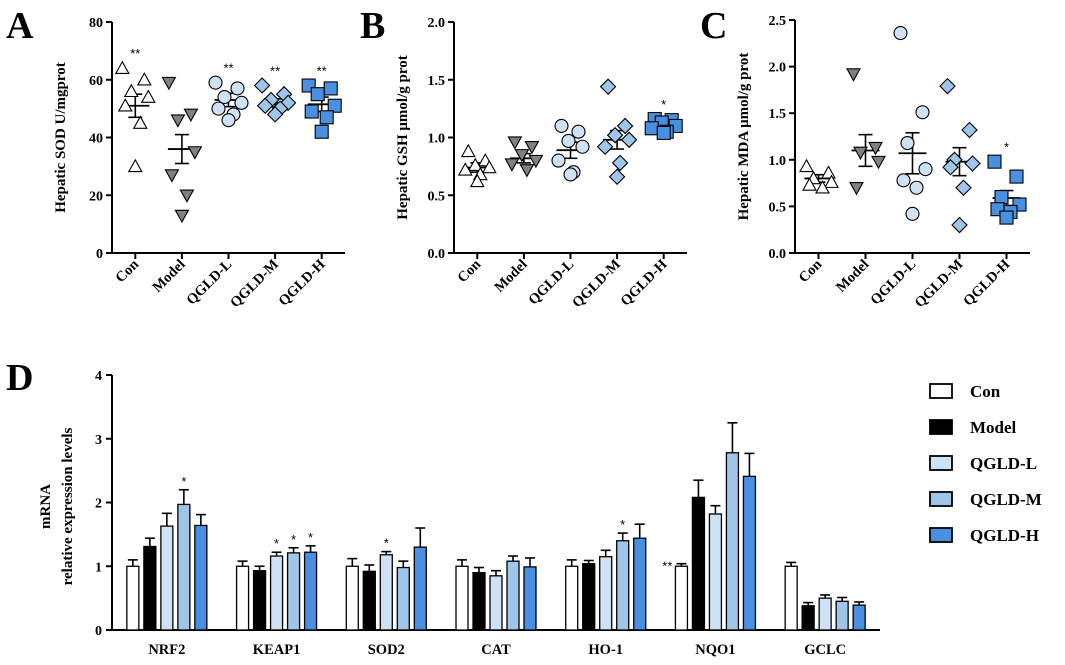 This screenshot has height=665, width=1065. Describe the element at coordinates (713, 26) in the screenshot. I see `panel-C-letter: C` at that location.